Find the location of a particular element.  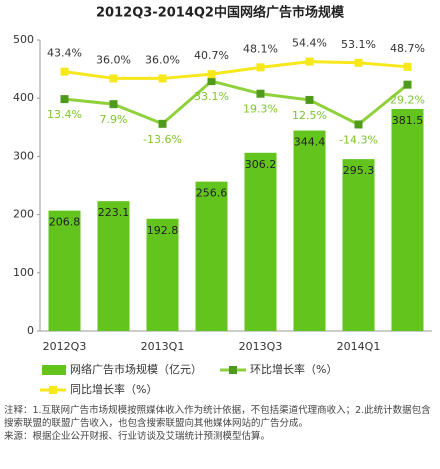

line-label: 13.4% is located at coordinates (64, 114).